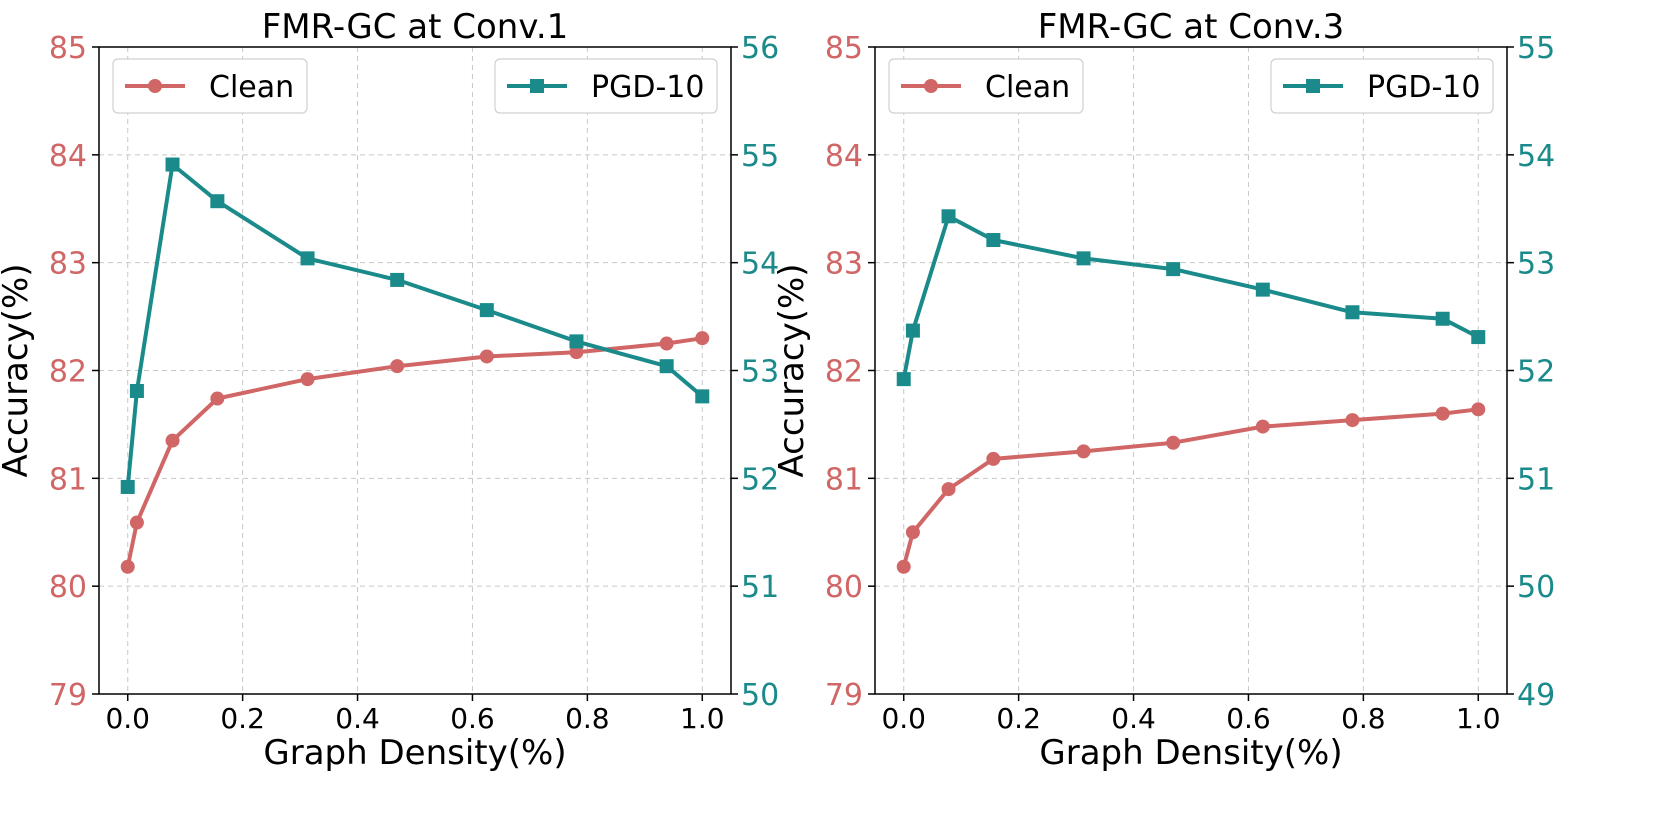 The image size is (1661, 835). What do you see at coordinates (647, 87) in the screenshot?
I see `legend-label: PGD-10` at bounding box center [647, 87].